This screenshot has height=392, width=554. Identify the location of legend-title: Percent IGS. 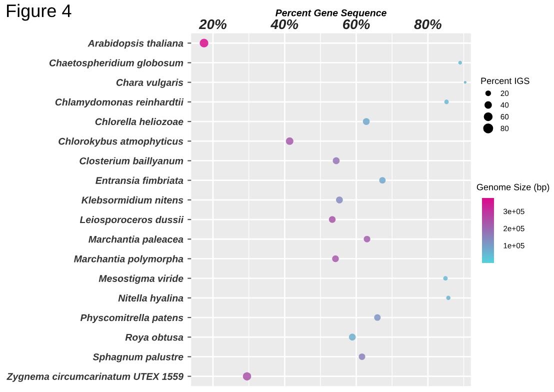
(505, 81).